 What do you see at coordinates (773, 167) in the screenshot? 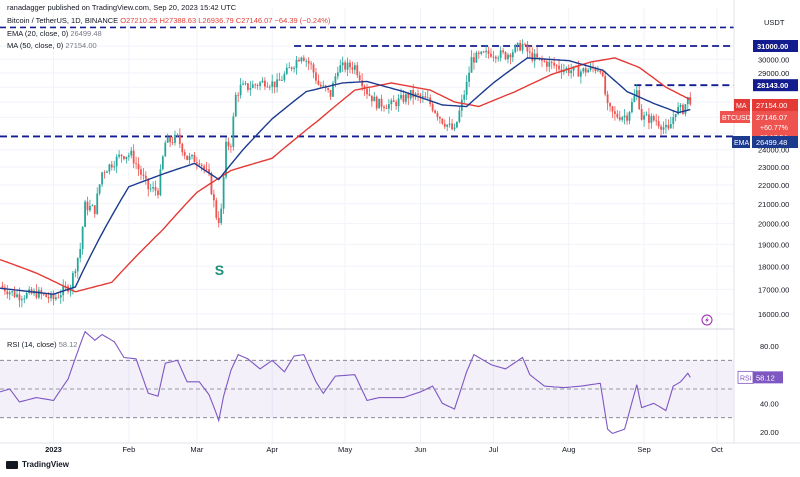
I see `price-tick-label: 23000.00` at bounding box center [773, 167].